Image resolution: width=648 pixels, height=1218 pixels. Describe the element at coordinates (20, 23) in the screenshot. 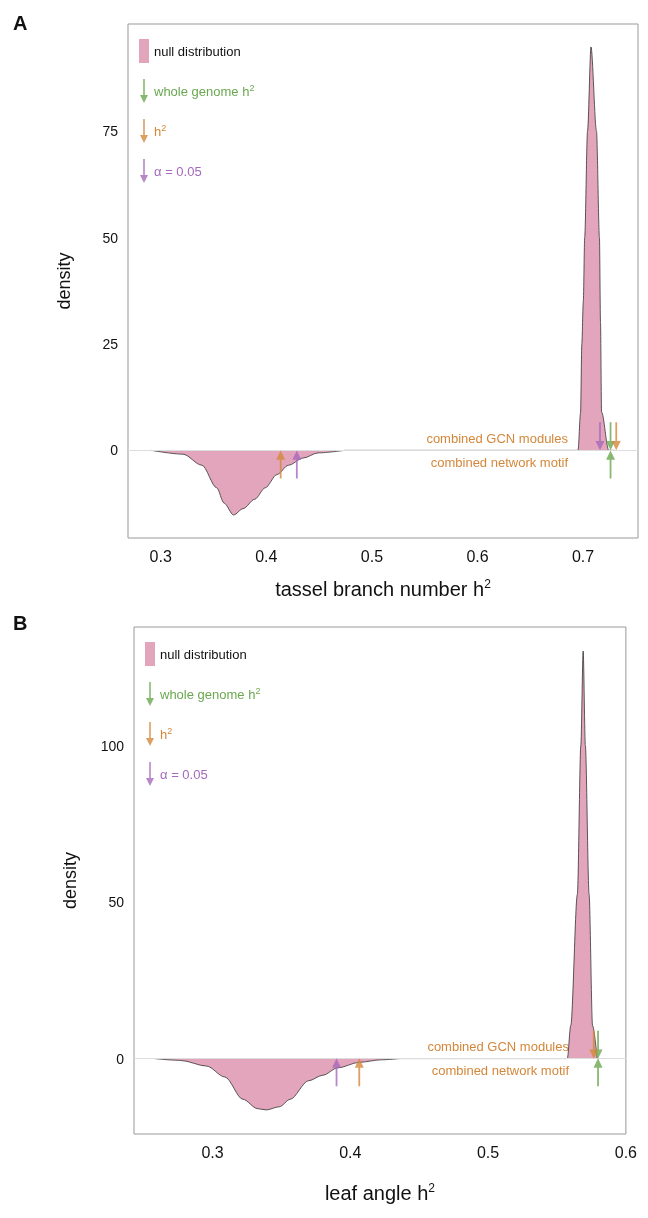

I see `chart-title: A` at that location.